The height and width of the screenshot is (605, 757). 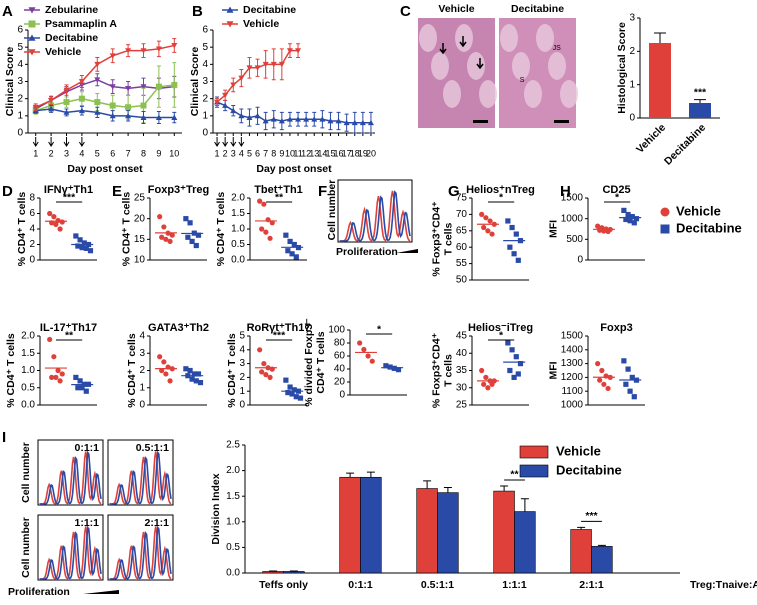 I want to click on x-tick-label: 7, so click(x=128, y=153).